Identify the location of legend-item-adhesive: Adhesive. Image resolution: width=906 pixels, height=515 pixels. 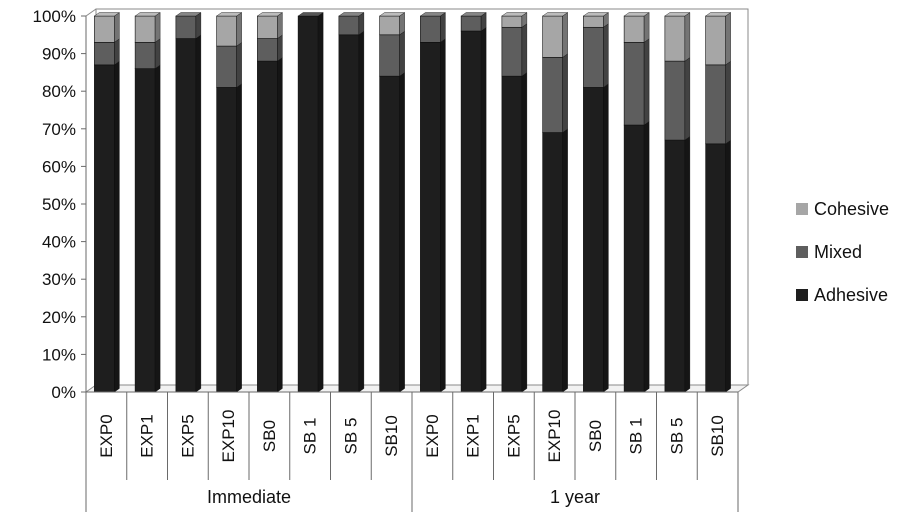
(842, 295).